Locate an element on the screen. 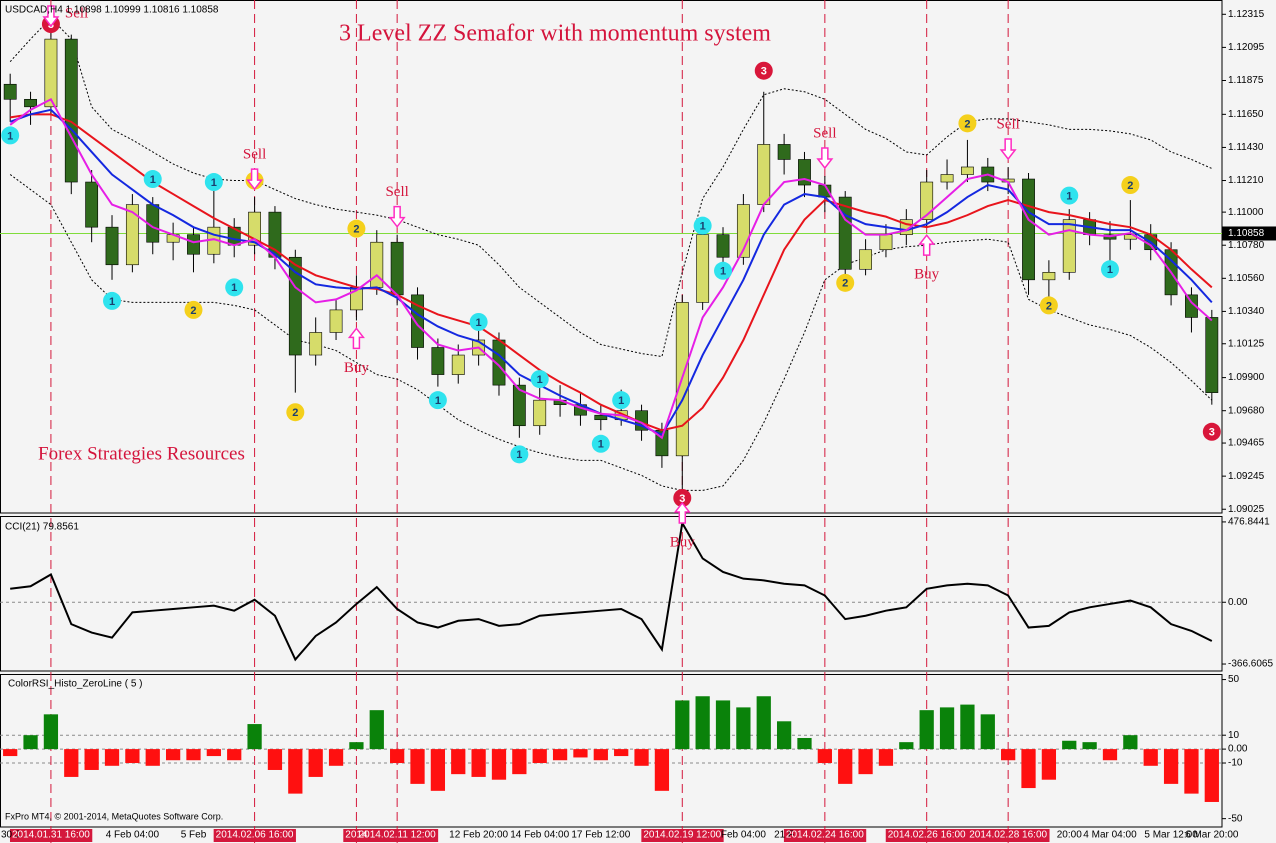 The image size is (1276, 843). semafor-level: 3 is located at coordinates (764, 72).